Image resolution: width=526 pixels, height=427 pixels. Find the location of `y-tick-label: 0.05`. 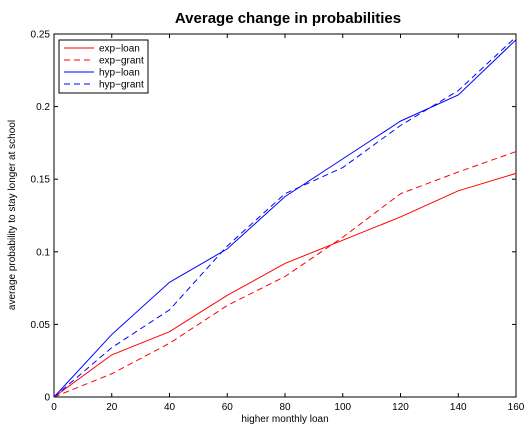

y-tick-label: 0.05 is located at coordinates (41, 325).